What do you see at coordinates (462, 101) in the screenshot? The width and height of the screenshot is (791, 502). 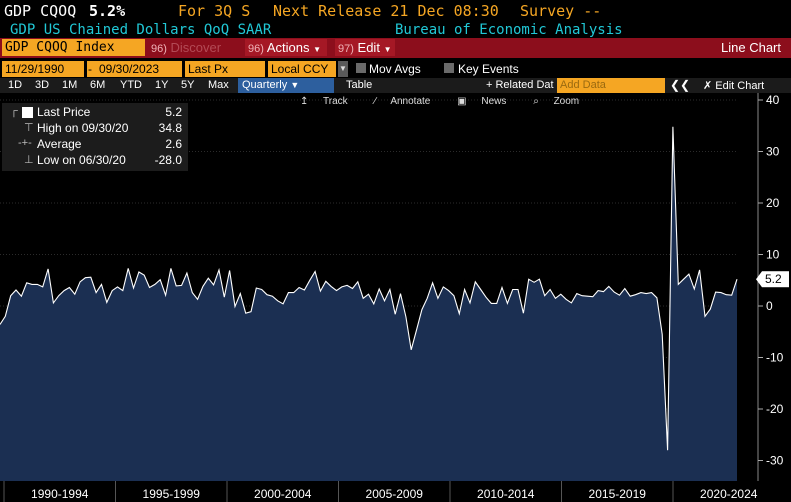 I see `news-icon: ▣` at bounding box center [462, 101].